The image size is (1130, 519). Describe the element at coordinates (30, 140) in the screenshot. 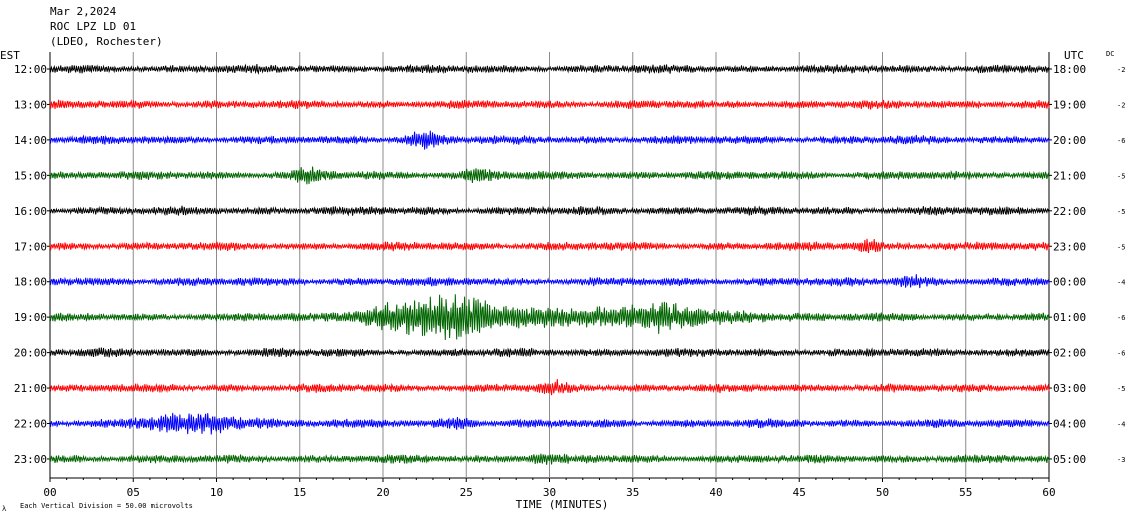

I see `est-time-label: 14:00` at that location.